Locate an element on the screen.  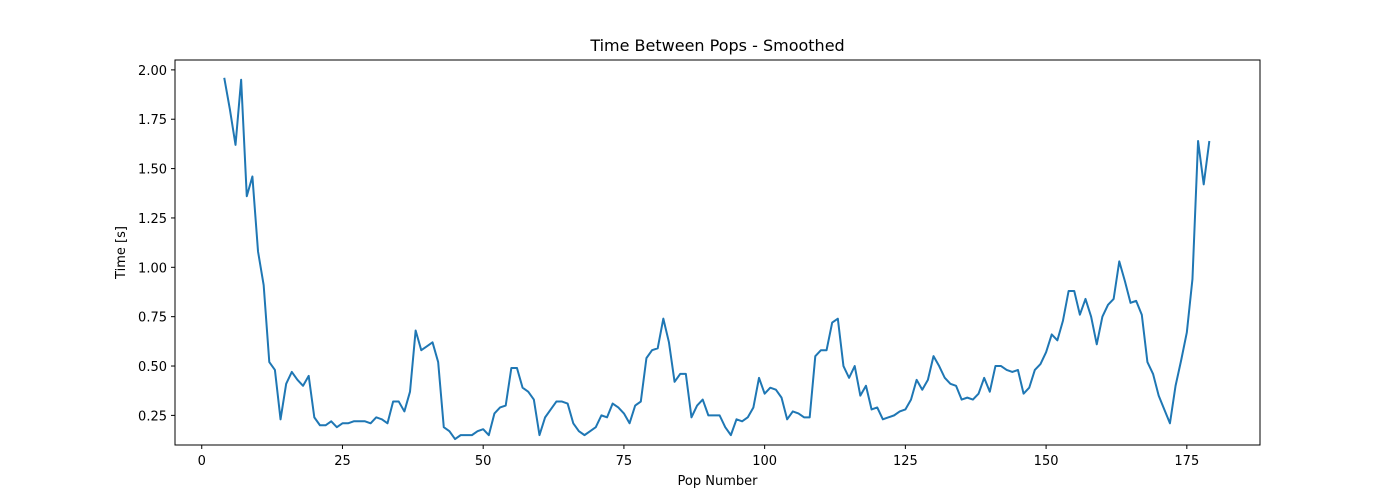
y-tick-label: 1.25 is located at coordinates (152, 219).